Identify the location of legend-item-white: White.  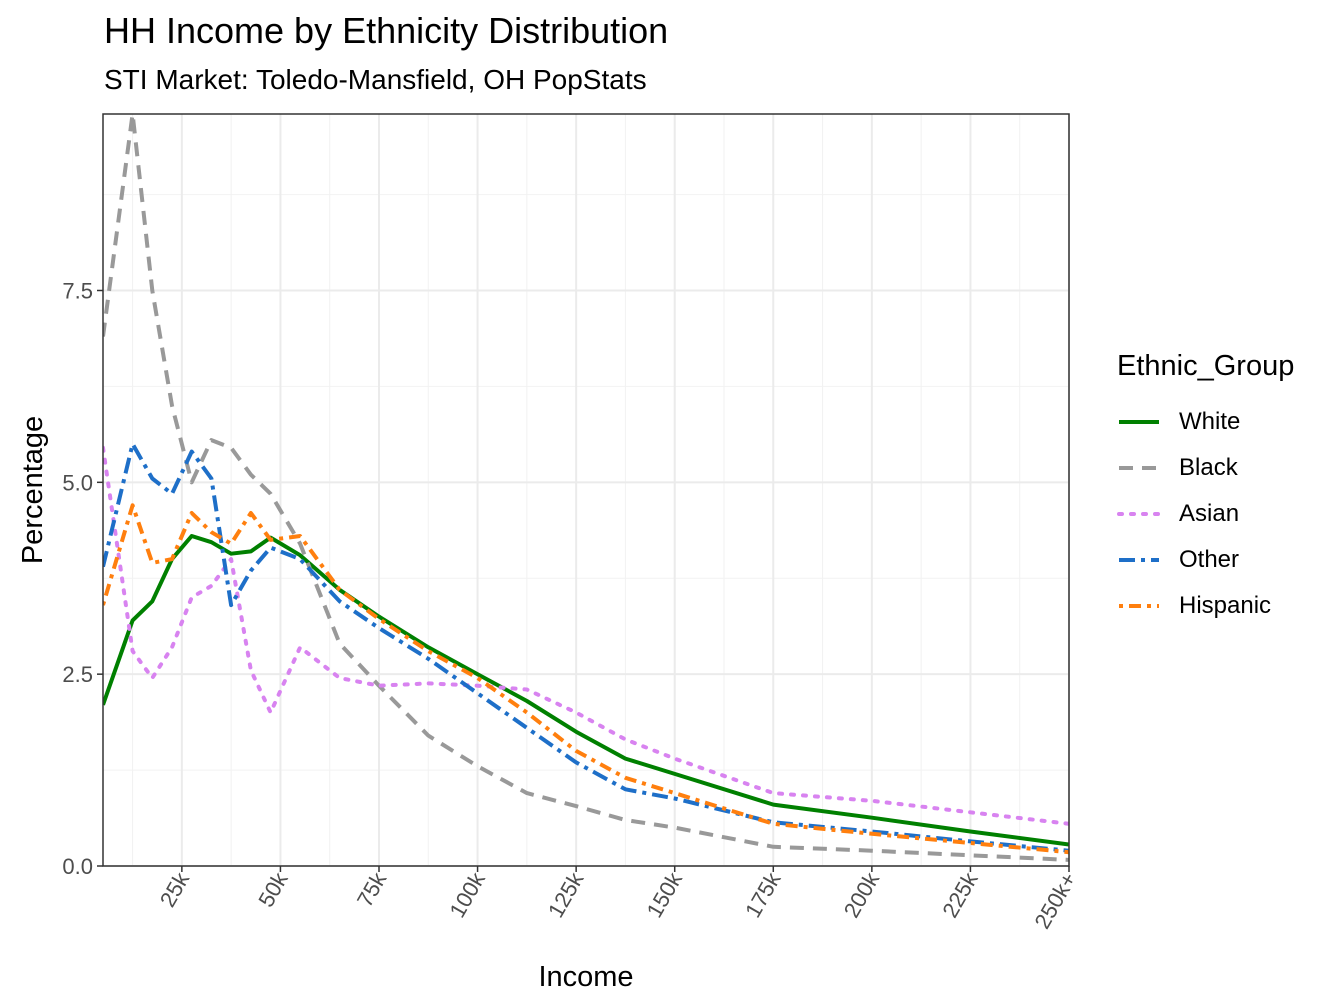
(1205, 422).